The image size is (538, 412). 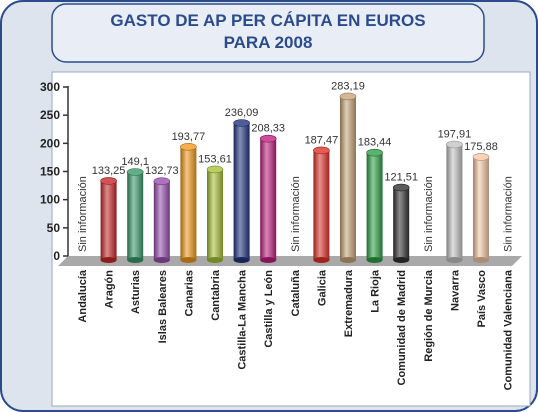 I want to click on x-tick-label: Castilla y León, so click(x=269, y=309).